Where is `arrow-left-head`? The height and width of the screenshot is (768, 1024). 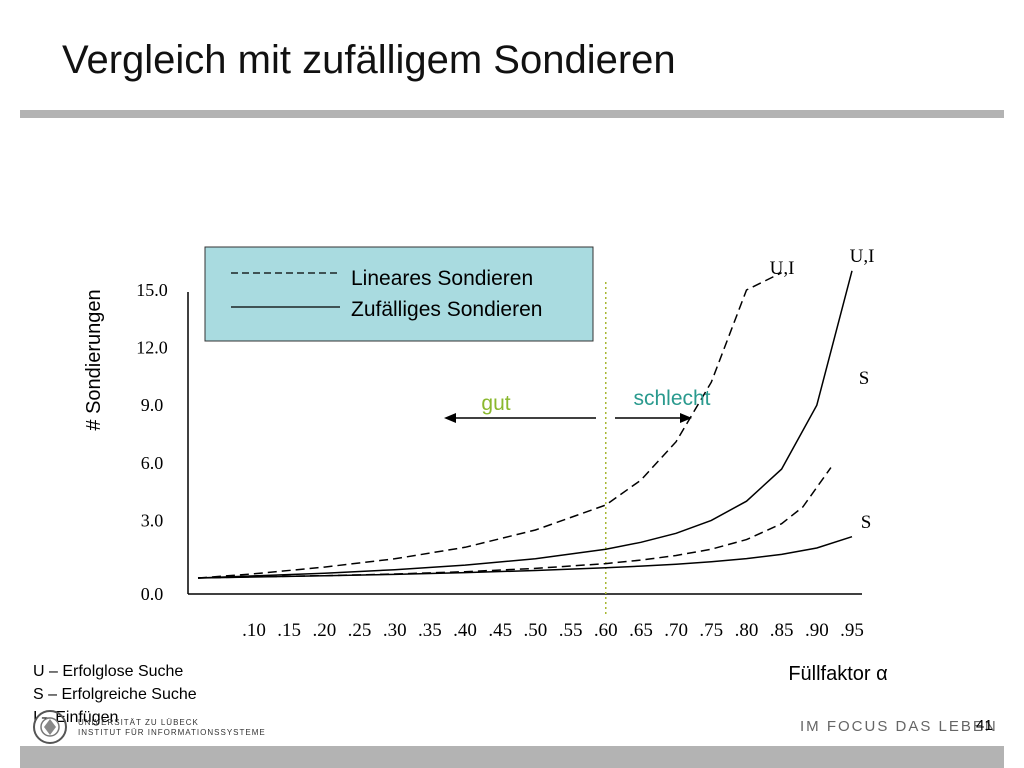 arrow-left-head is located at coordinates (450, 418).